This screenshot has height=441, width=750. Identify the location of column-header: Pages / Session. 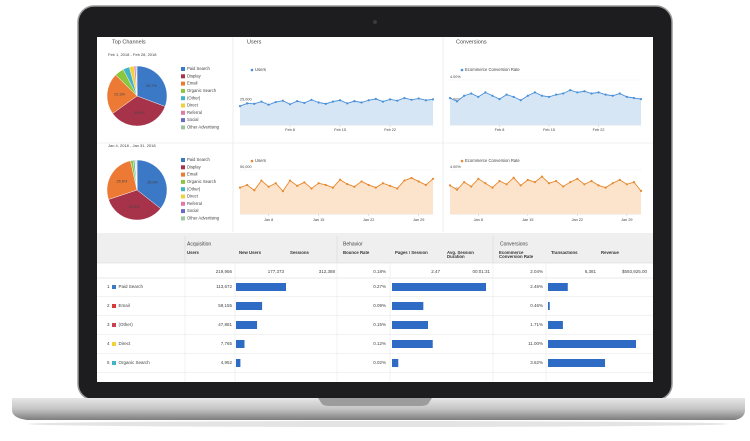
(411, 252).